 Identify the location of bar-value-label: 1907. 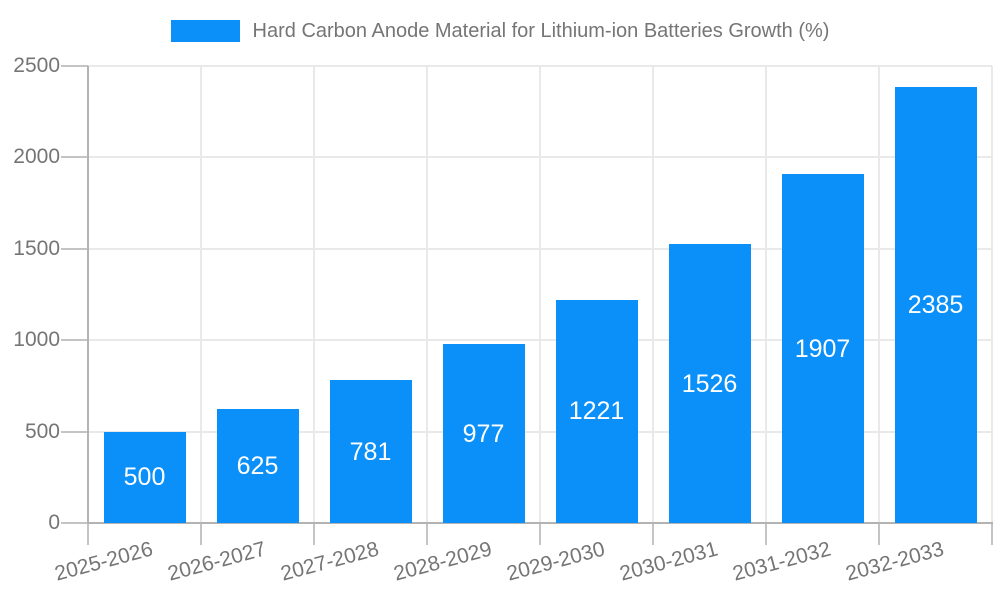
(822, 348).